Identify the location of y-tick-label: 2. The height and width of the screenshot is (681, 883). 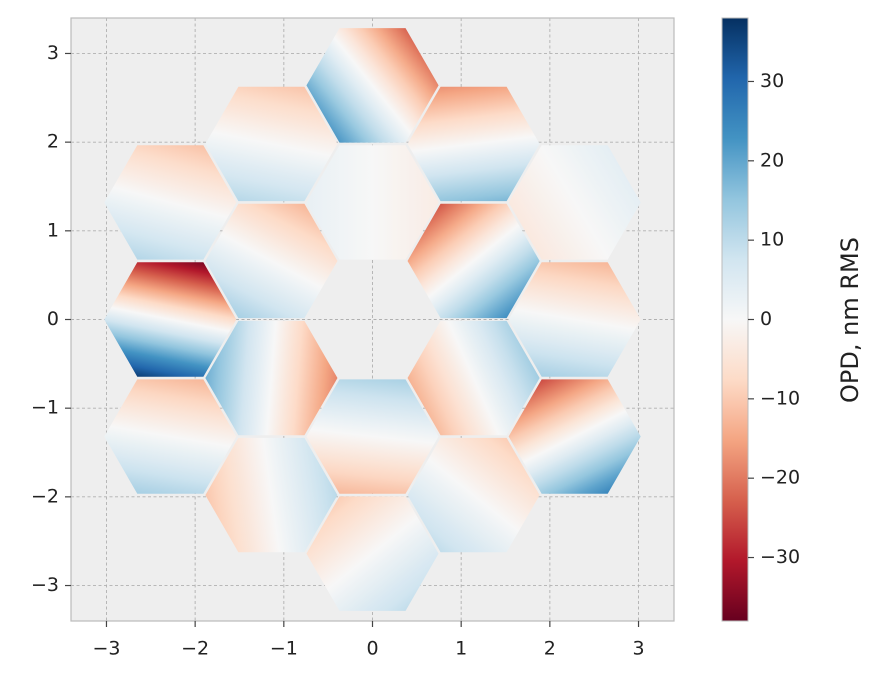
(53, 142).